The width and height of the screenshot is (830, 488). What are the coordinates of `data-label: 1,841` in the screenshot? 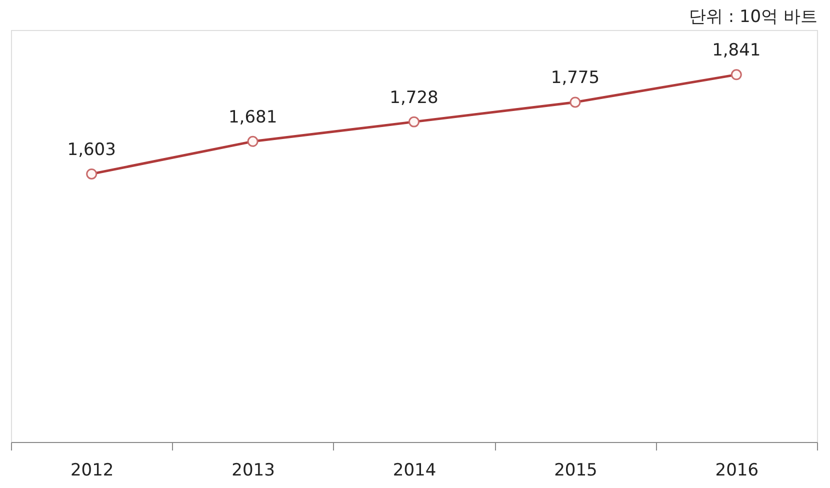 It's located at (736, 50).